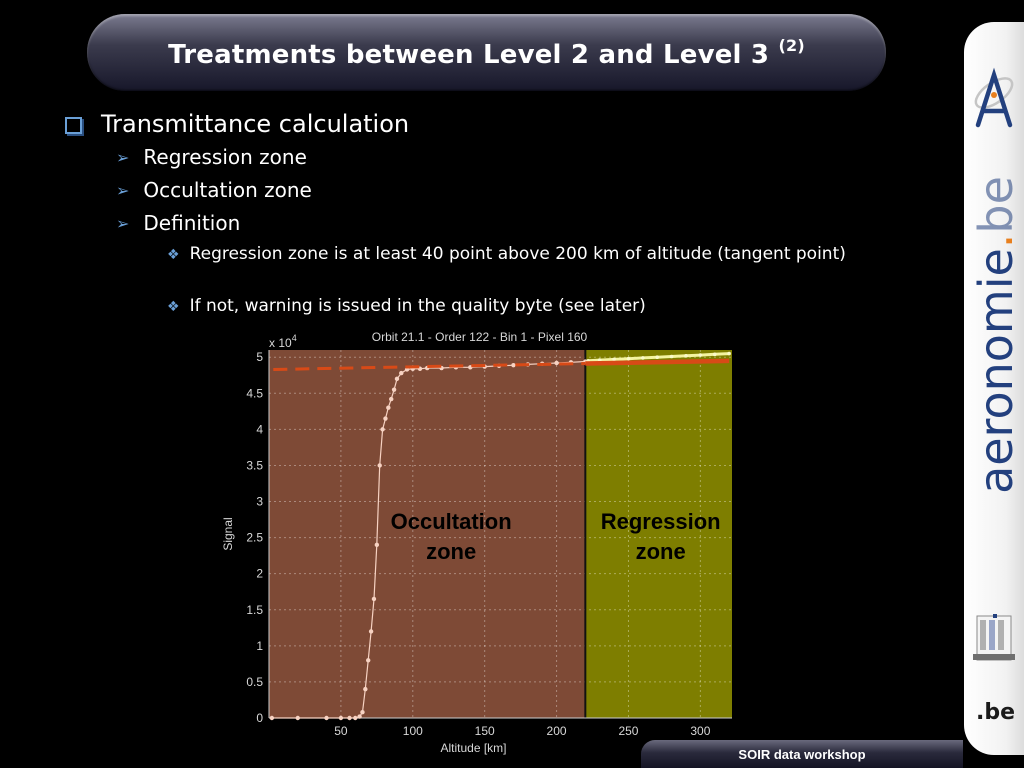  Describe the element at coordinates (259, 357) in the screenshot. I see `y-tick-label: 5` at that location.